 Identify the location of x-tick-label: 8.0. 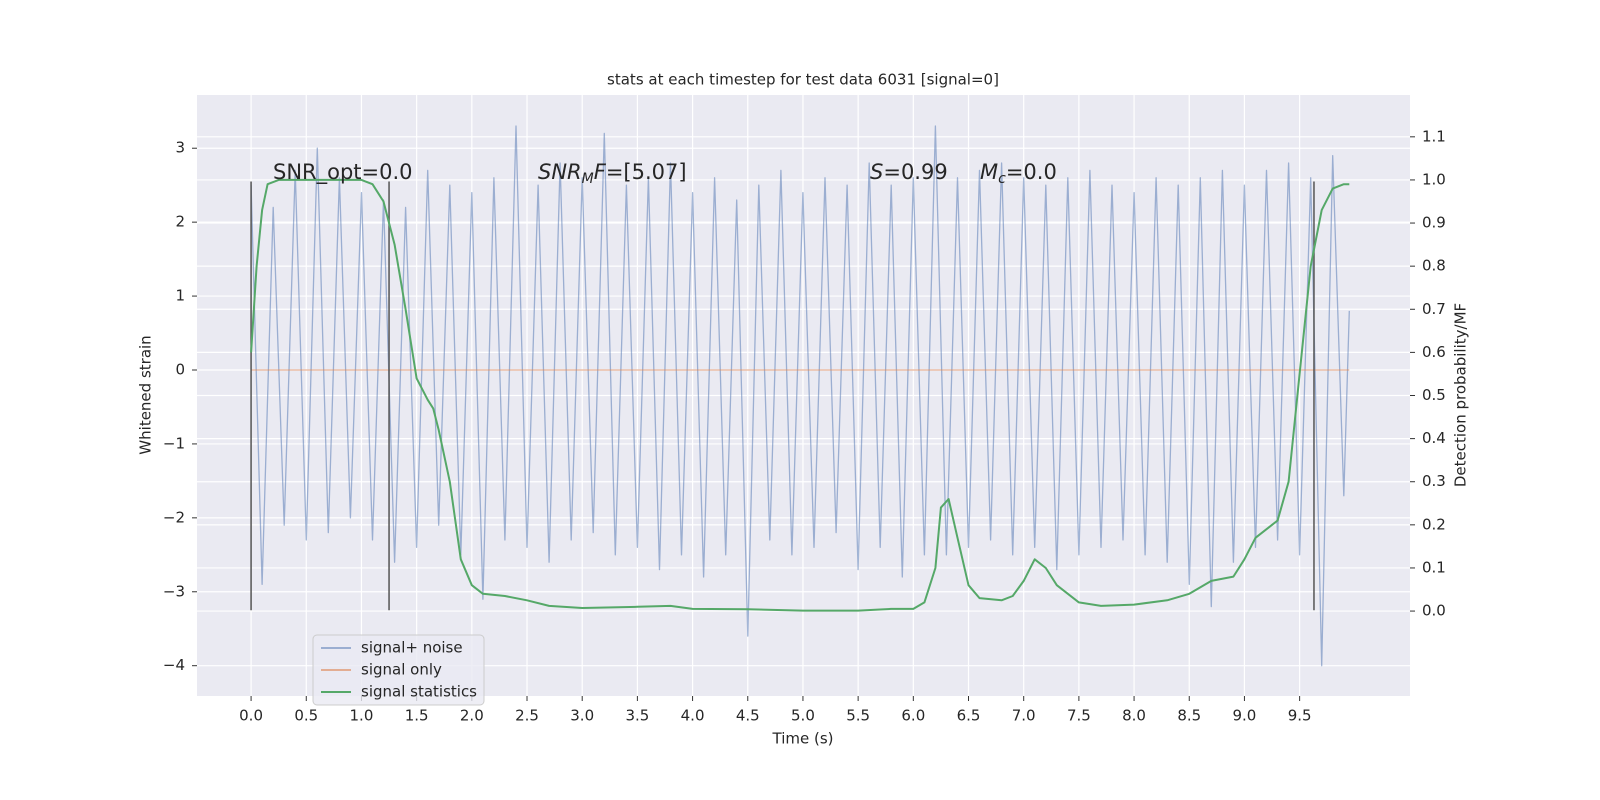
(1134, 716).